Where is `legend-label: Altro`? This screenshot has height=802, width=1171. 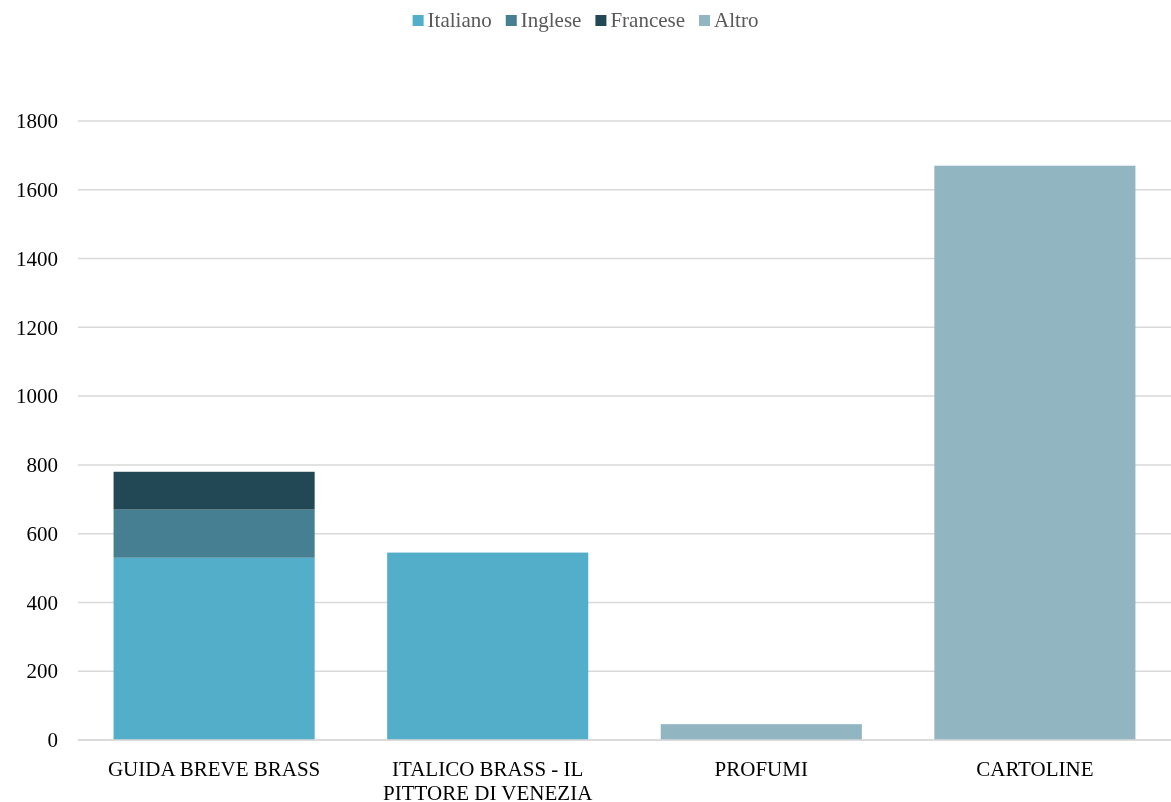
legend-label: Altro is located at coordinates (736, 20).